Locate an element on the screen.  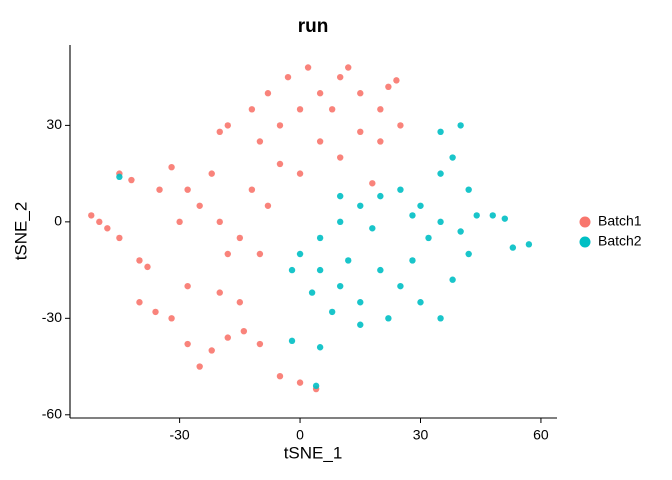
chart-title: run is located at coordinates (313, 26).